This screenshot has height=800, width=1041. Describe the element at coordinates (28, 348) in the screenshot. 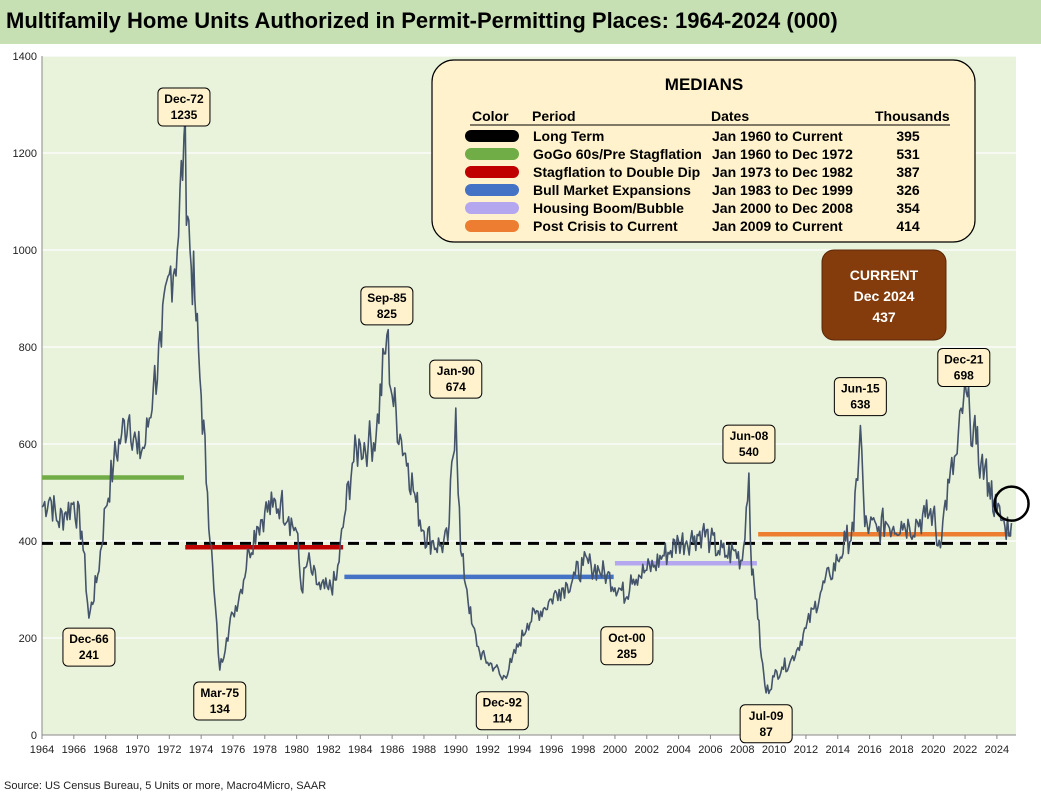

I see `y-tick-label: 800` at that location.